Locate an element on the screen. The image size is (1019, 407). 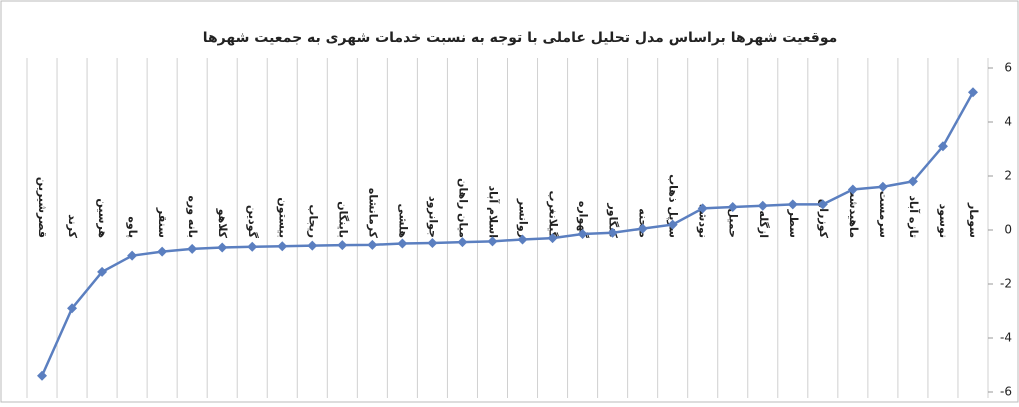
x-tick-label: جوانرود is located at coordinates (432, 217).